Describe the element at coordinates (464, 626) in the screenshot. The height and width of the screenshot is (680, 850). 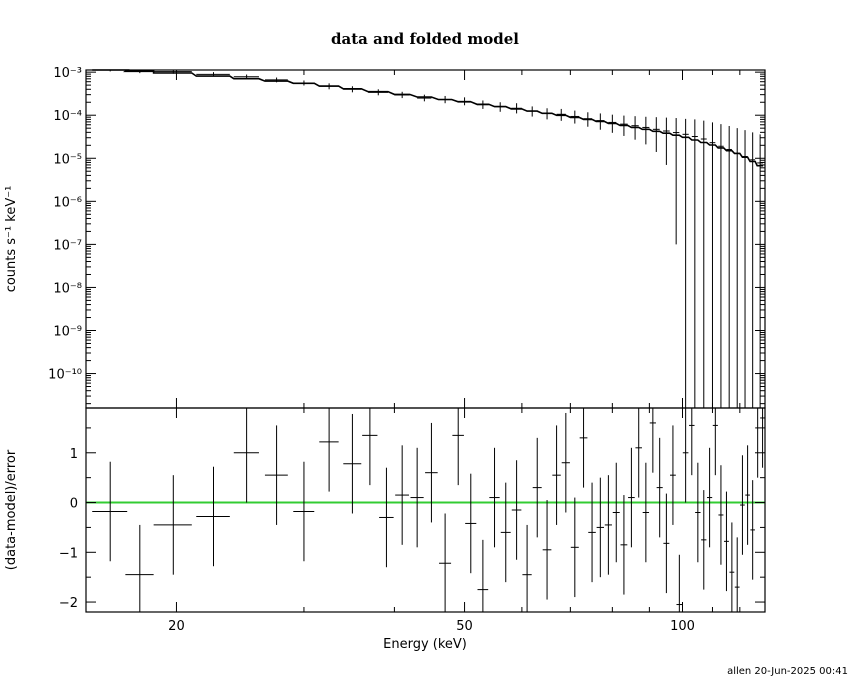
I see `x-tick-label: 50` at that location.